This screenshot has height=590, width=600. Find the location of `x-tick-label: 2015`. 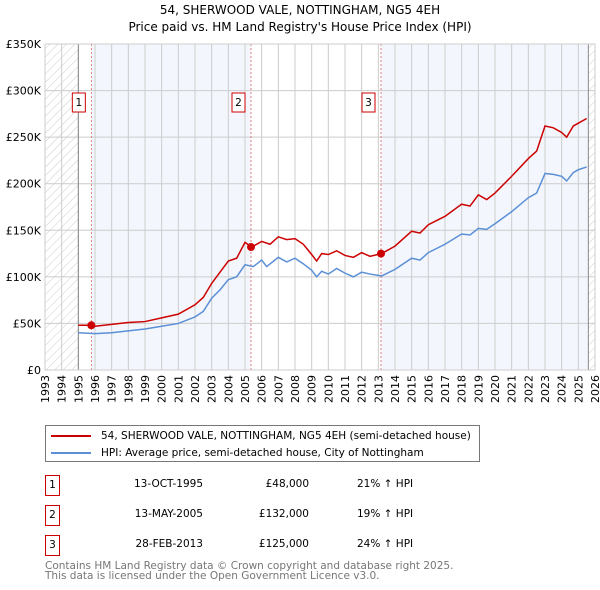

x-tick-label: 2015 is located at coordinates (412, 389).